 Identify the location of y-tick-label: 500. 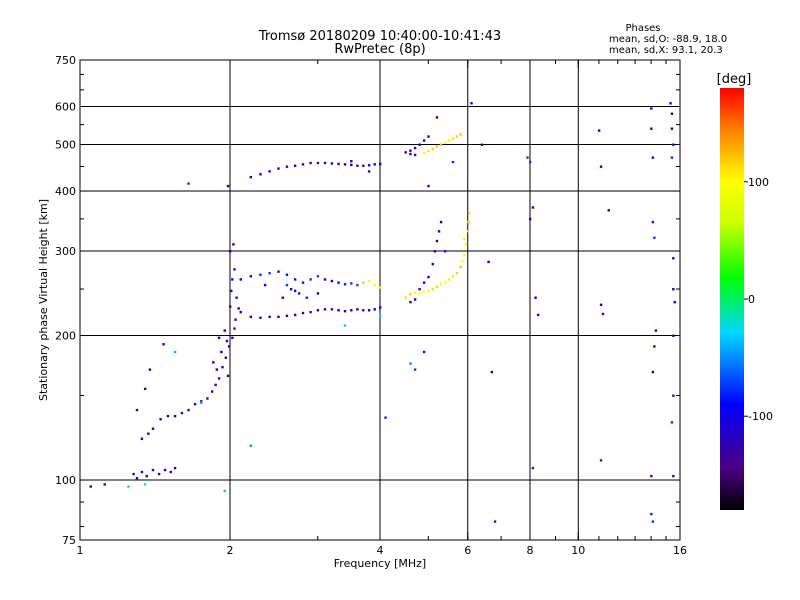
(65, 145).